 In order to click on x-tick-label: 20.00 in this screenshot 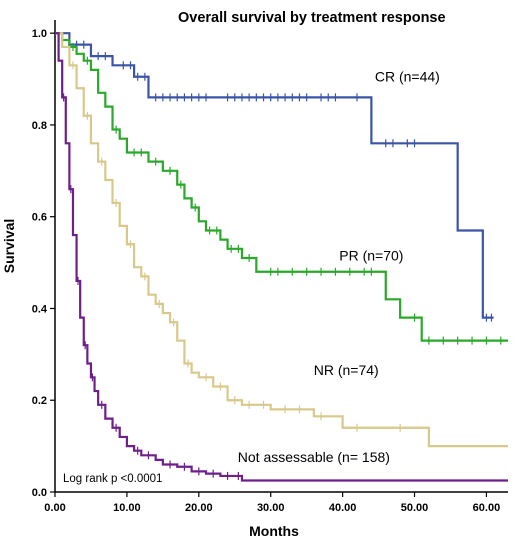, I will do `click(199, 508)`.